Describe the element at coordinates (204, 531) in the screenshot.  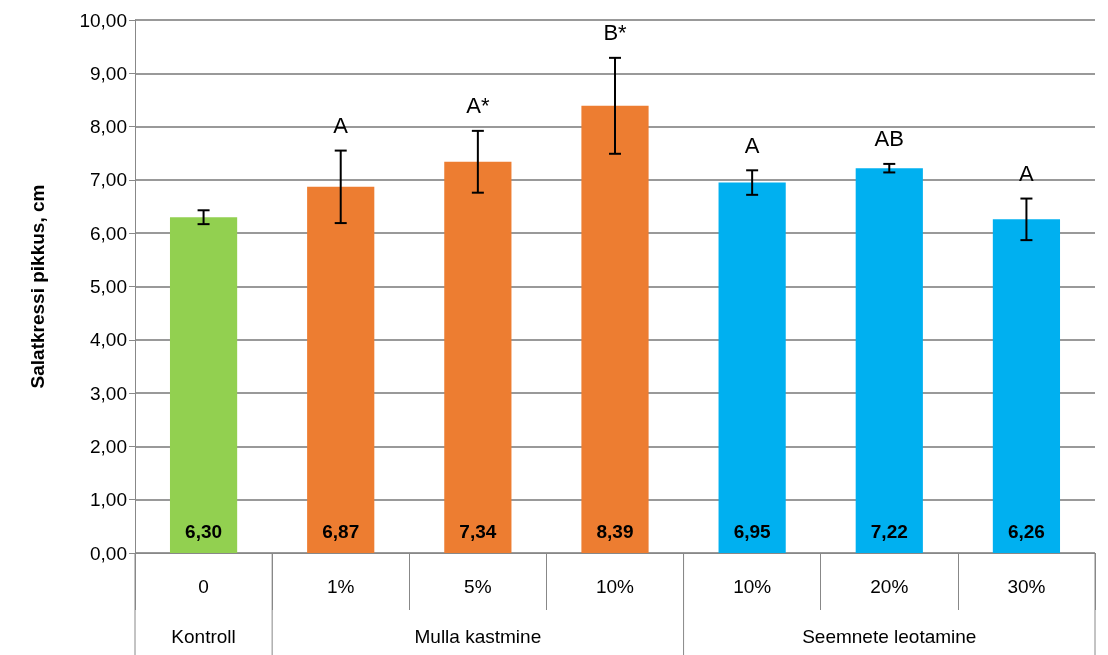
I see `data-label: 6,30` at that location.